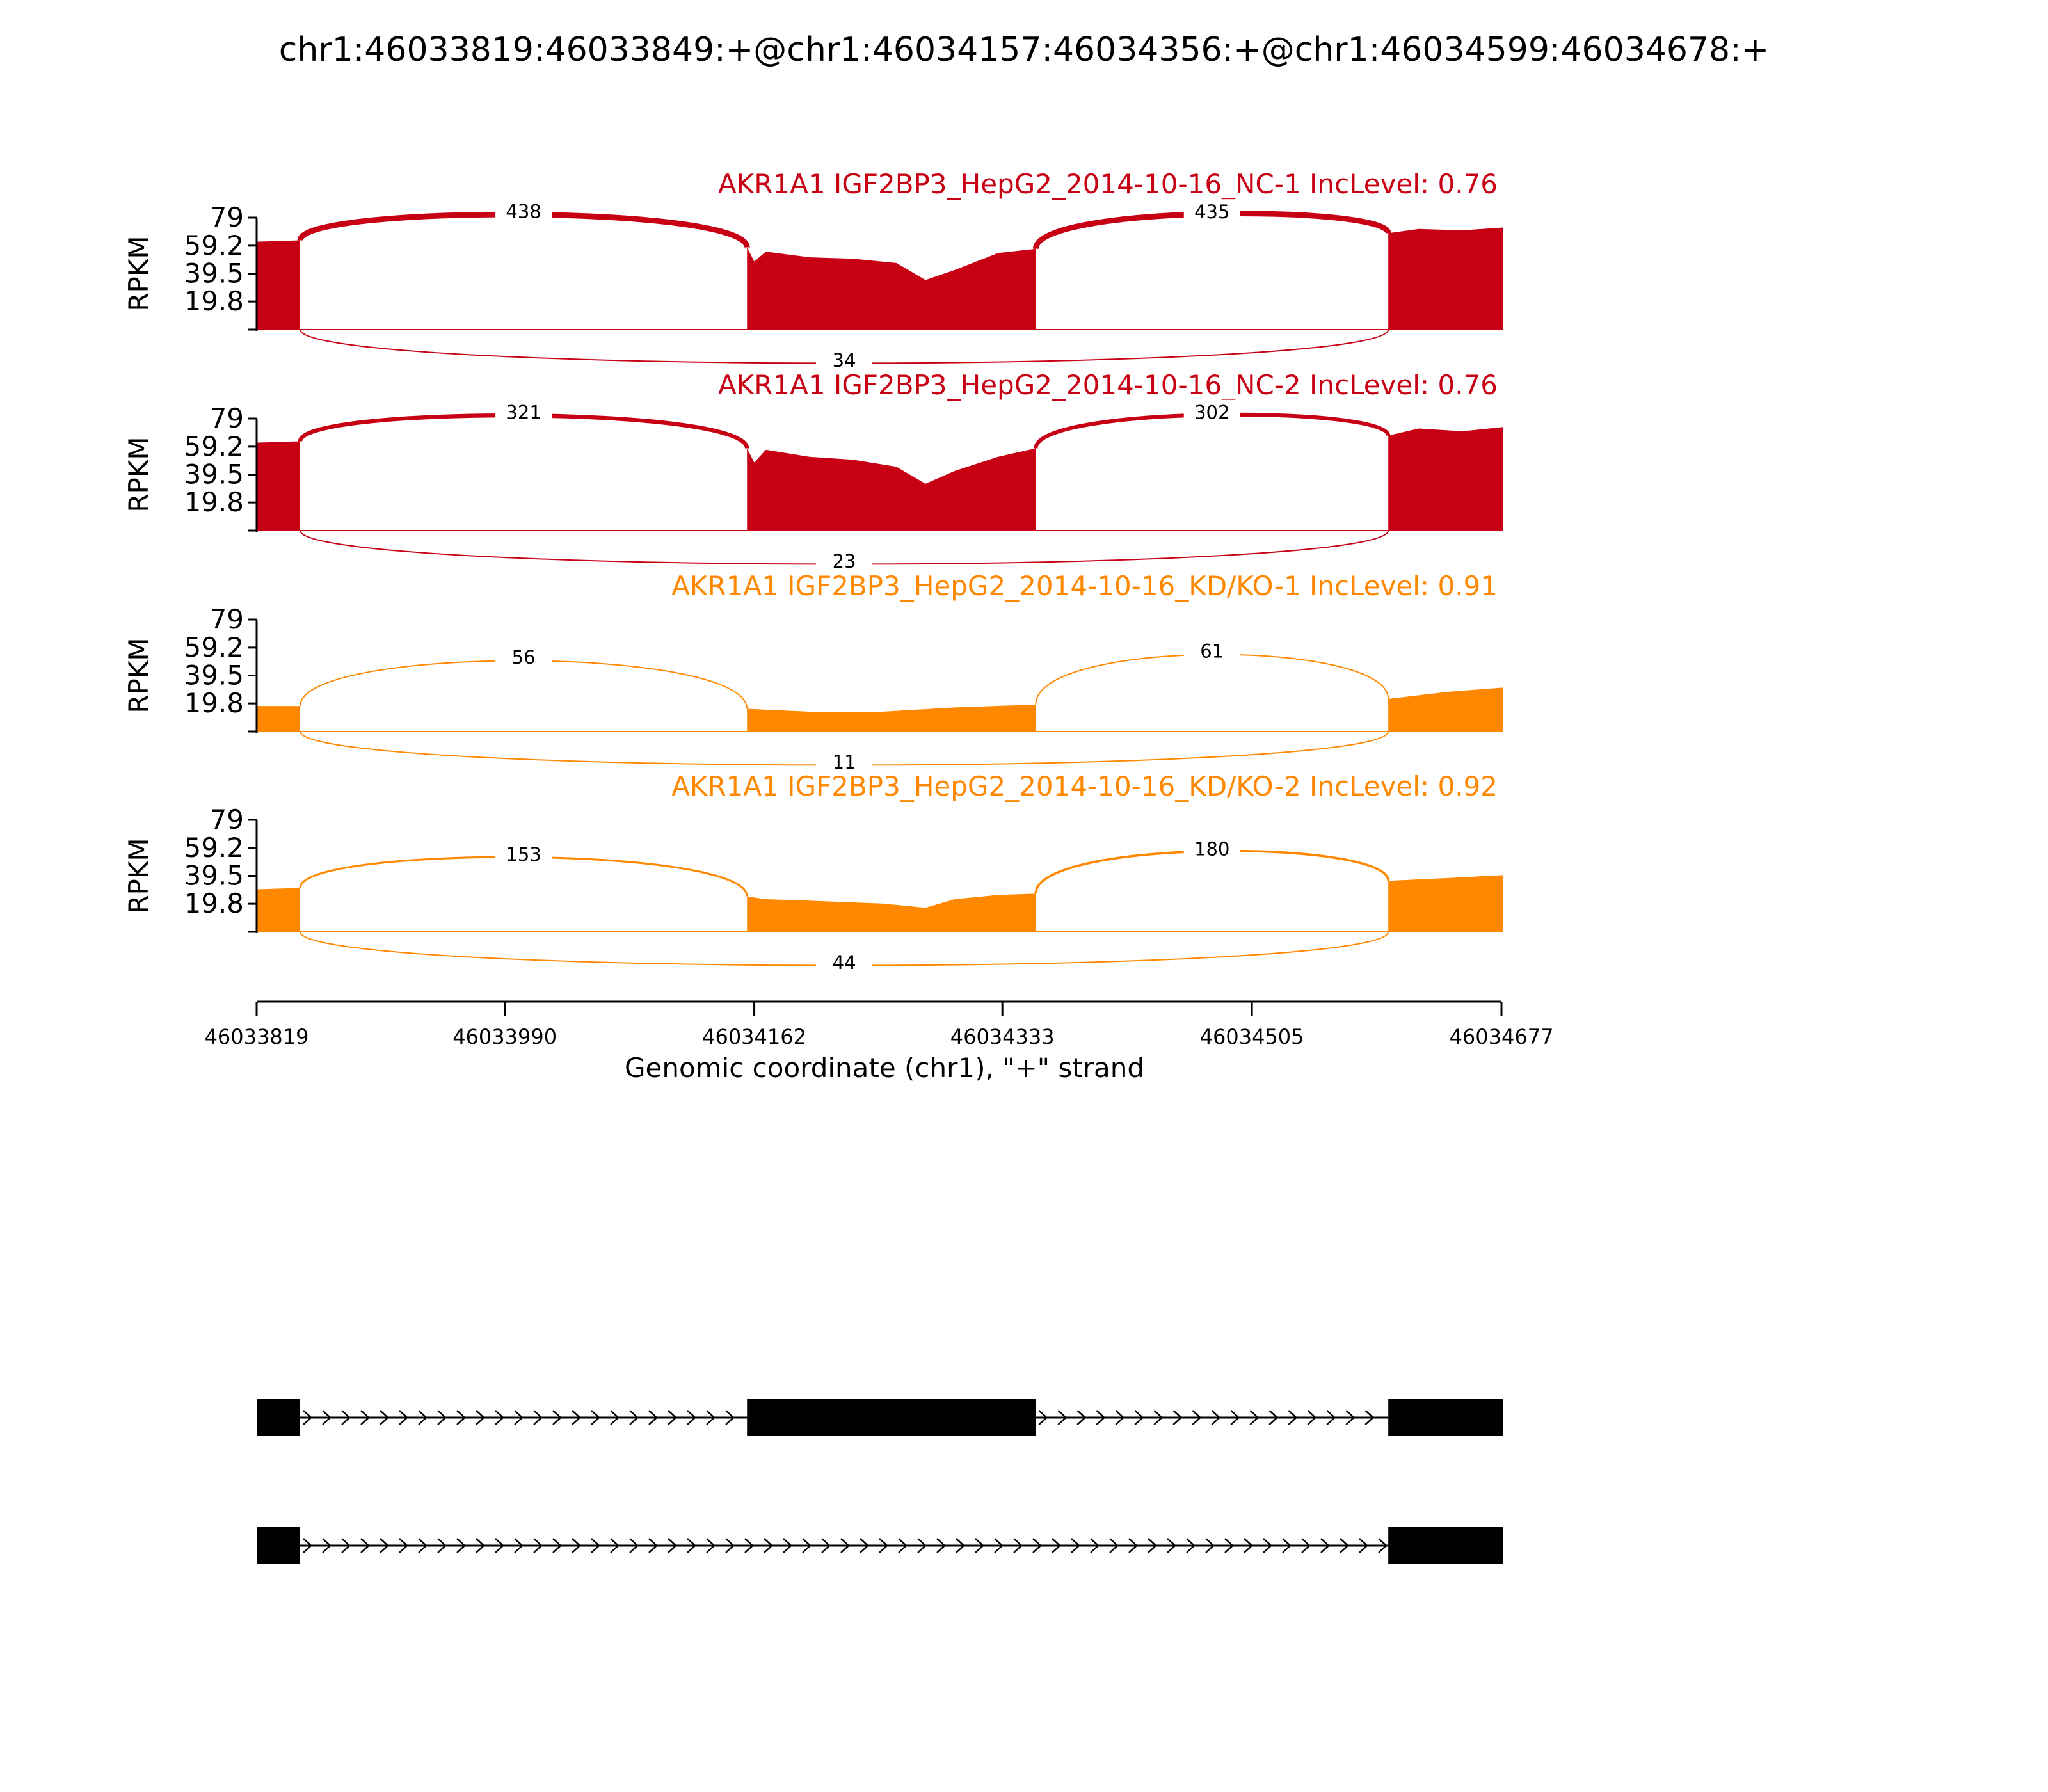 The width and height of the screenshot is (2048, 1792). I want to click on x-axis-label: Genomic coordinate (chr1), "+" strand, so click(884, 1068).